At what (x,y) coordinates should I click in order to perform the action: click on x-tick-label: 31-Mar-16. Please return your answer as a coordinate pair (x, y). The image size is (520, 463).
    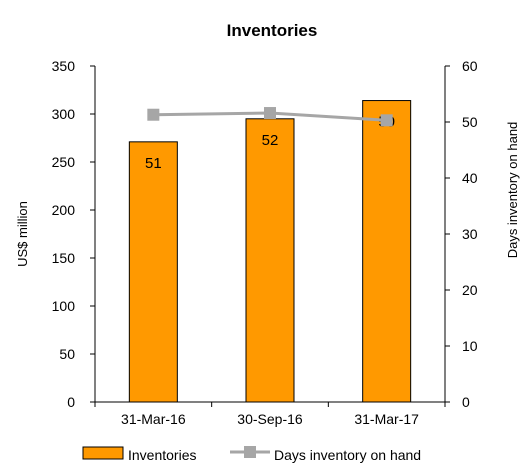
    Looking at the image, I should click on (153, 419).